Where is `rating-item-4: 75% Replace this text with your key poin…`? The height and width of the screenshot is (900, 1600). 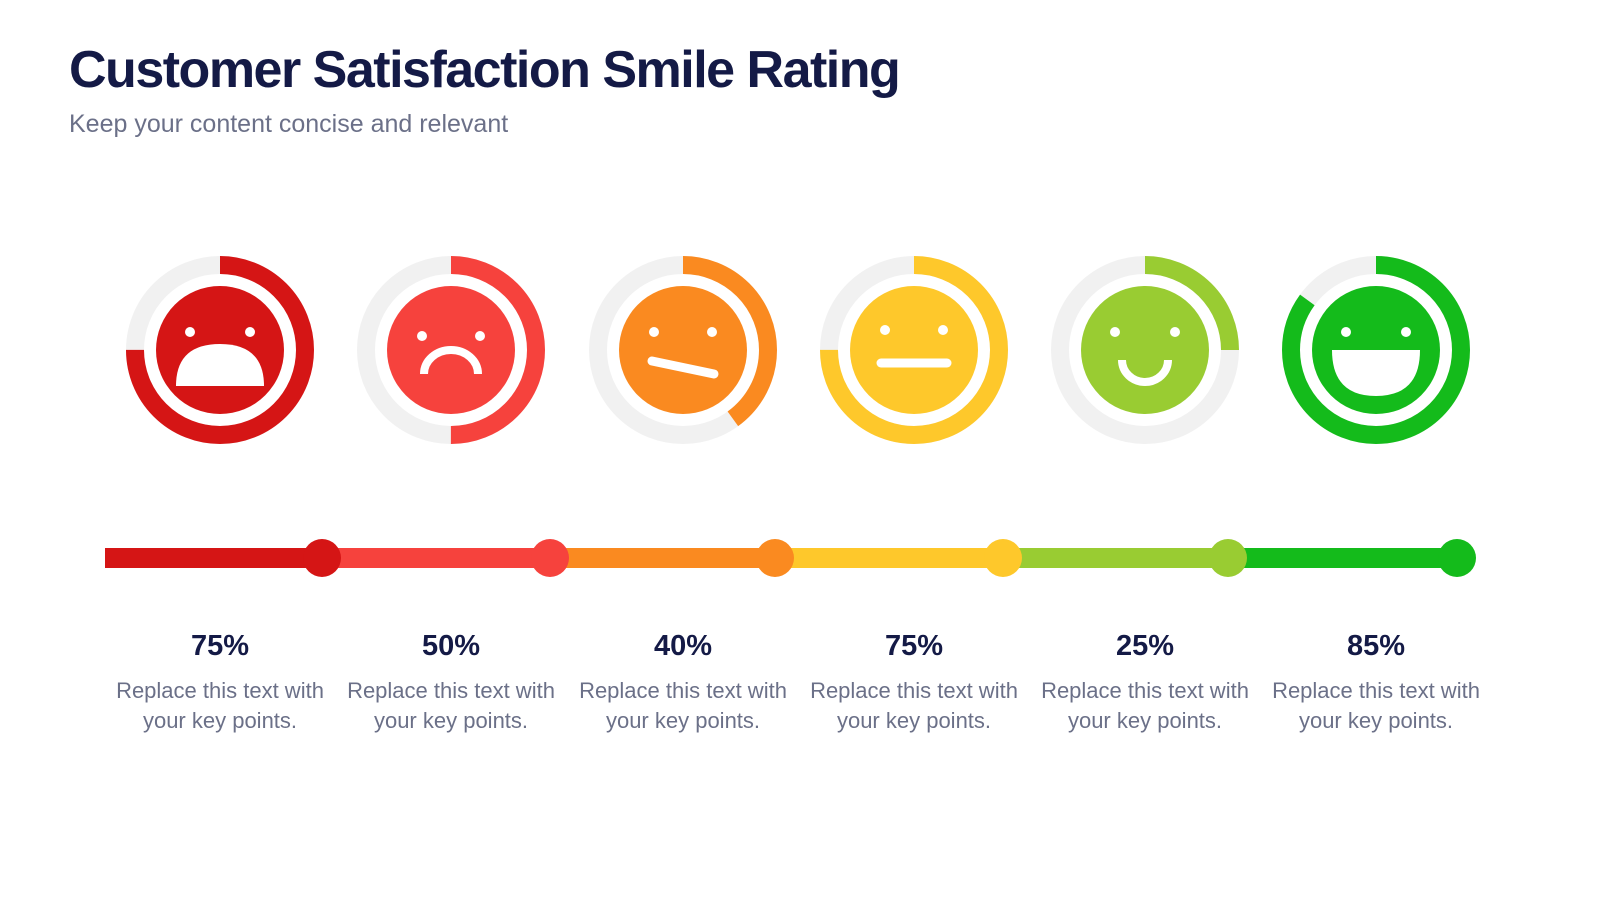
rating-item-4: 75% Replace this text with your key poin… is located at coordinates (914, 683).